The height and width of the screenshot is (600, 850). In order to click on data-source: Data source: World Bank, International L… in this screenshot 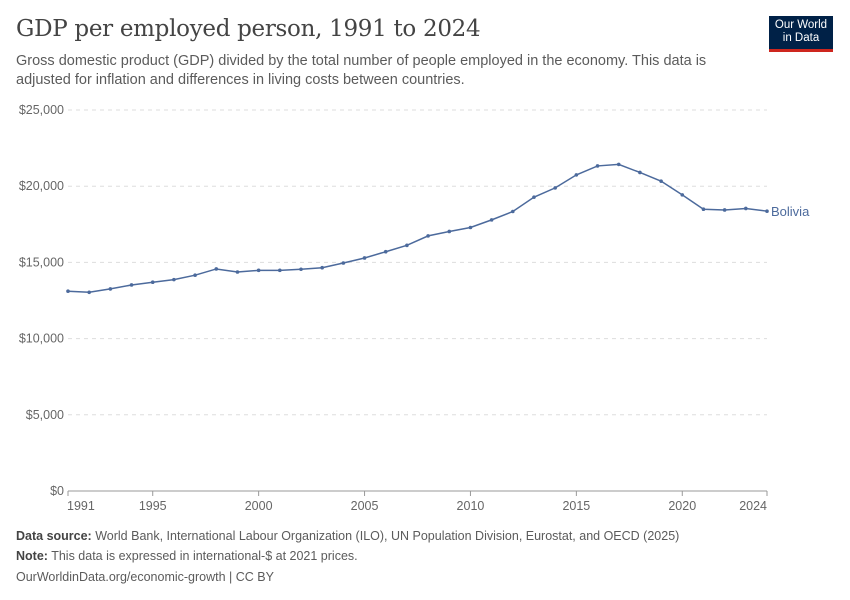, I will do `click(347, 536)`.